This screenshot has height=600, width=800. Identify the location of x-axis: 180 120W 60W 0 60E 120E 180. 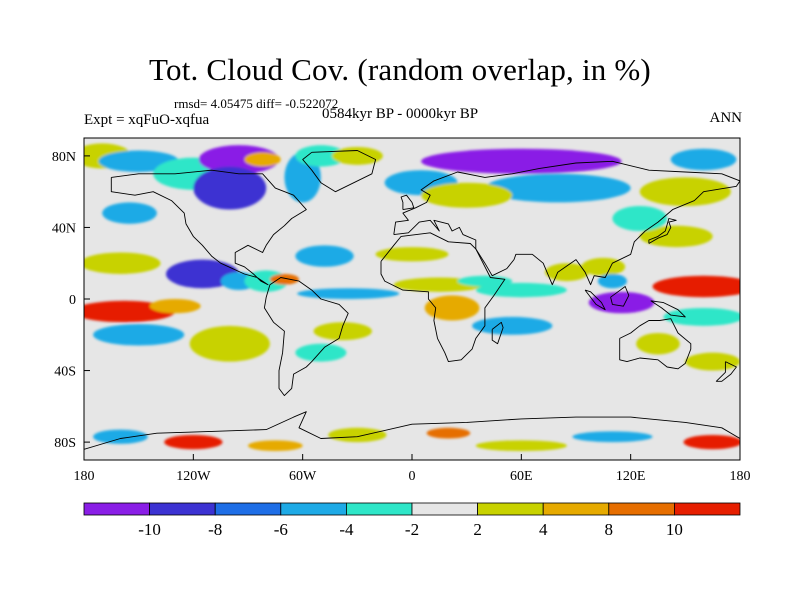
(412, 469).